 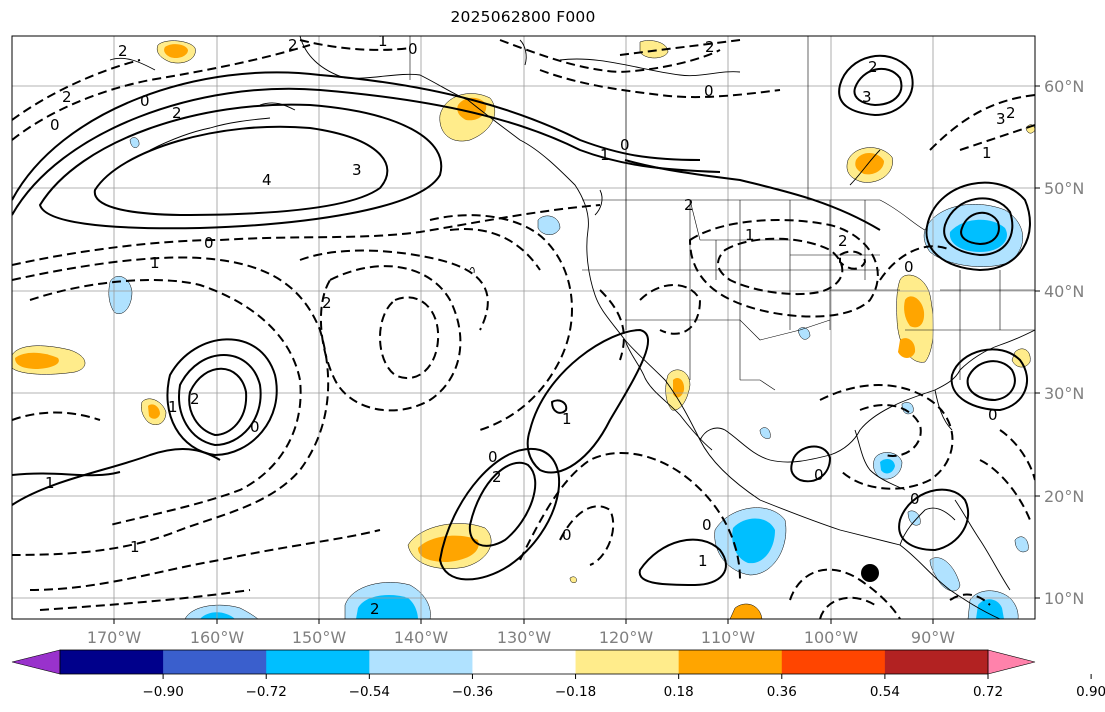 What do you see at coordinates (1011, 662) in the screenshot?
I see `colorbar-extend-right` at bounding box center [1011, 662].